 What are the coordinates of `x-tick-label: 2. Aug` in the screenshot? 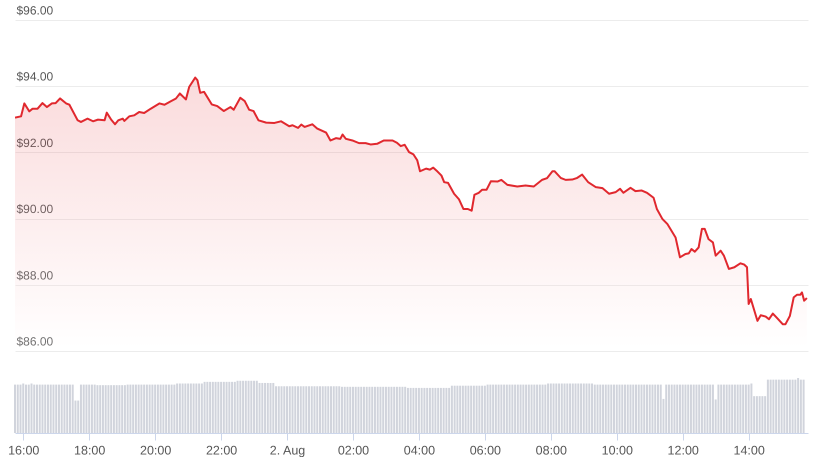 It's located at (288, 451).